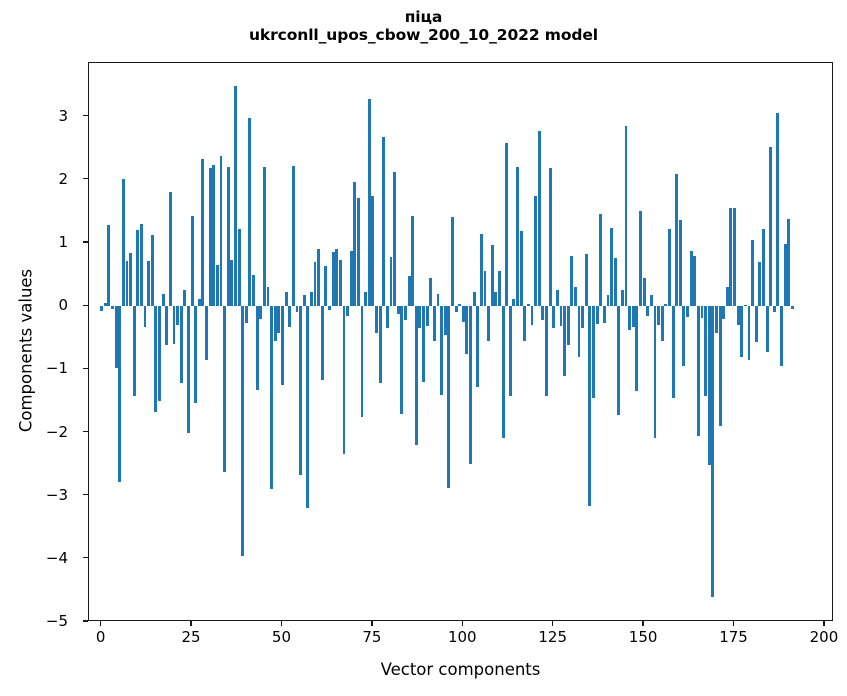  I want to click on x-tick-label: 175, so click(733, 637).